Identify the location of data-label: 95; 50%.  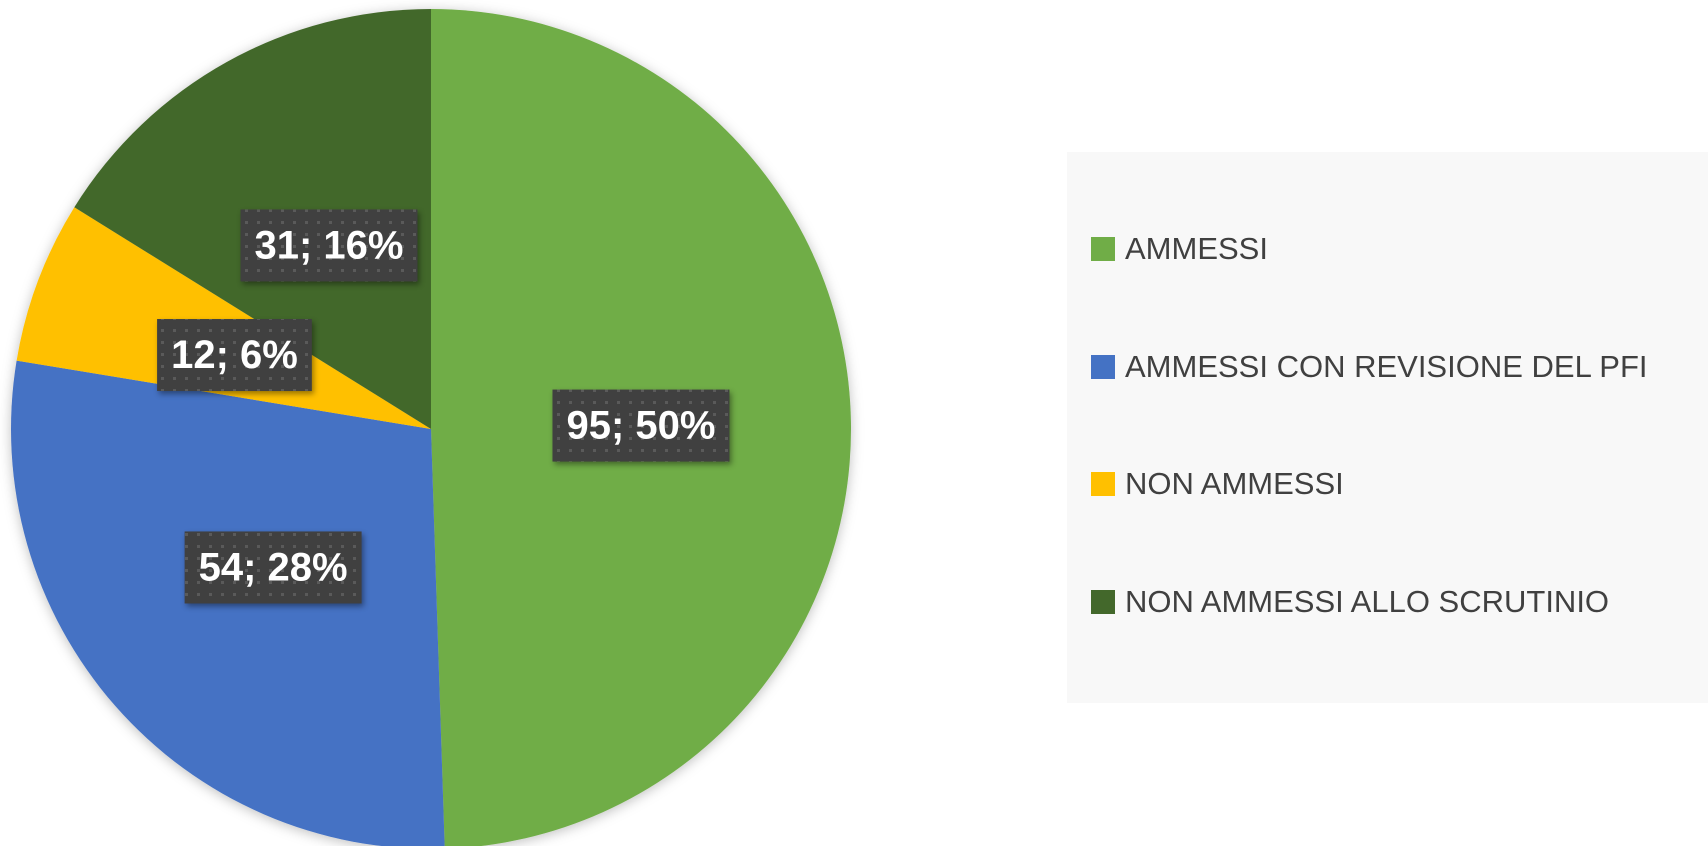
(640, 426).